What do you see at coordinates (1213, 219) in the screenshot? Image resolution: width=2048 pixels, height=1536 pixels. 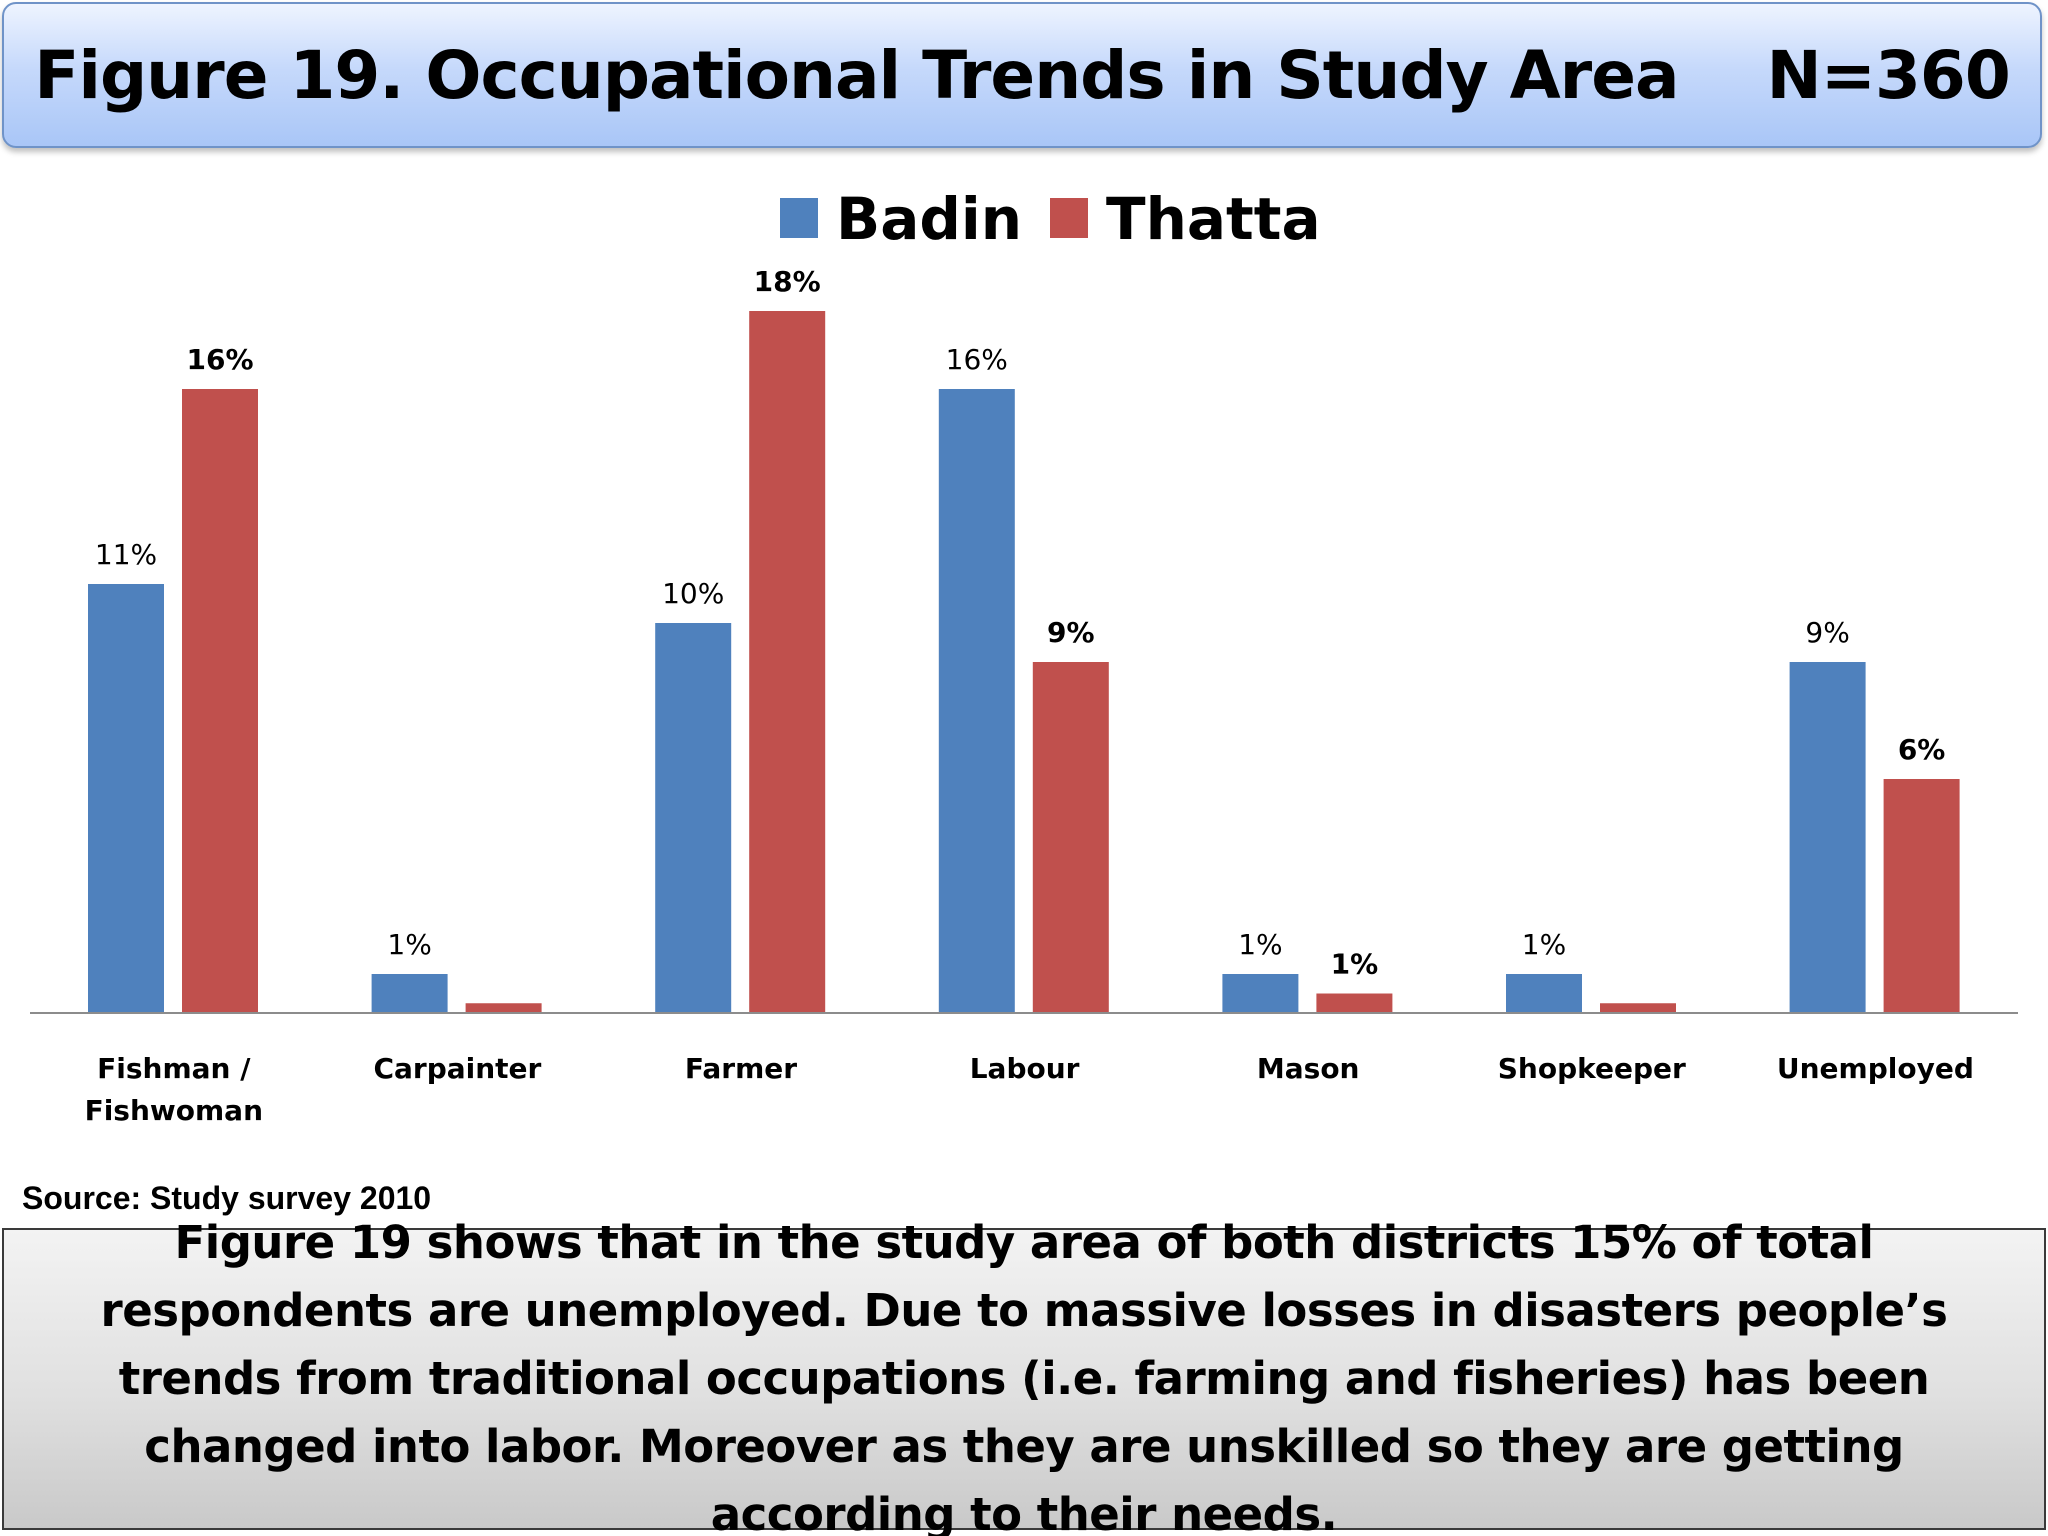 I see `legend-label-thatta: Thatta` at bounding box center [1213, 219].